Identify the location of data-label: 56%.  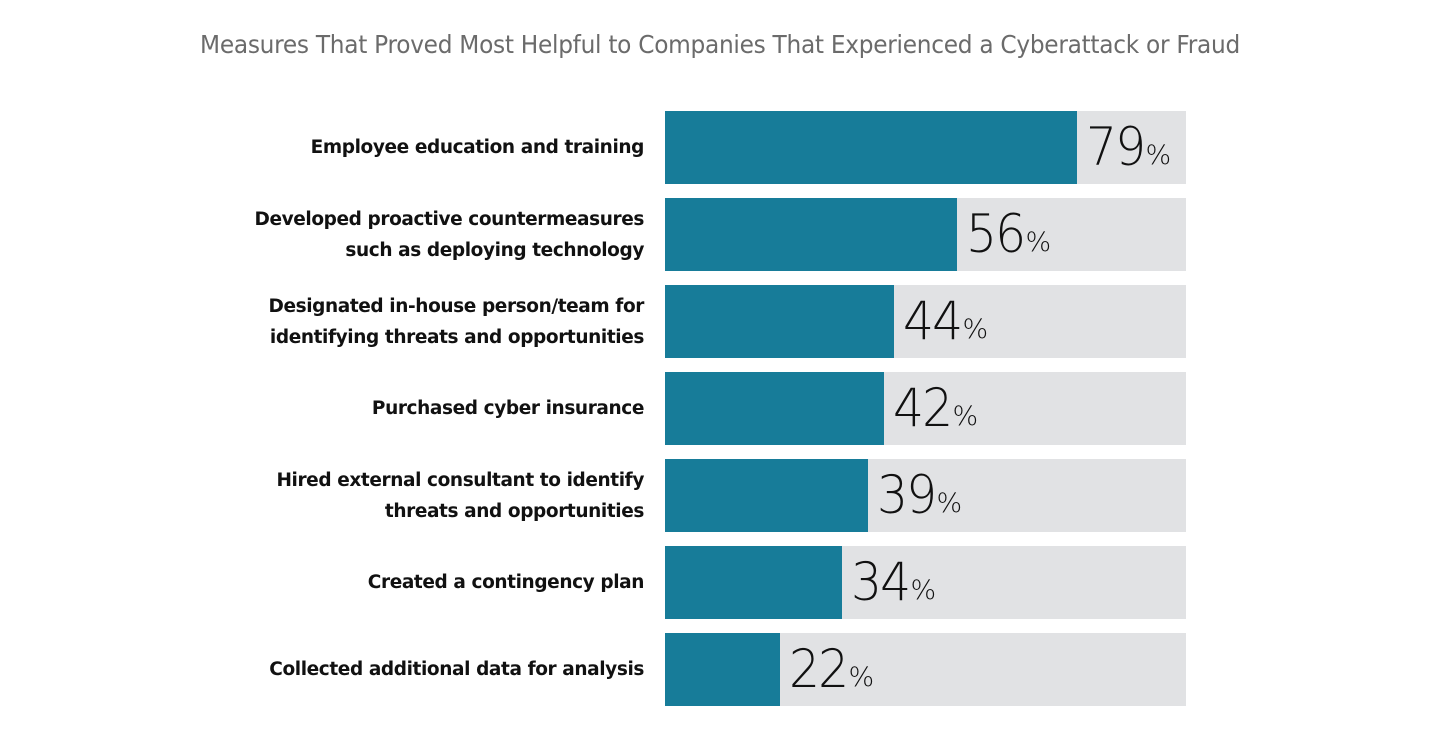
(1008, 234).